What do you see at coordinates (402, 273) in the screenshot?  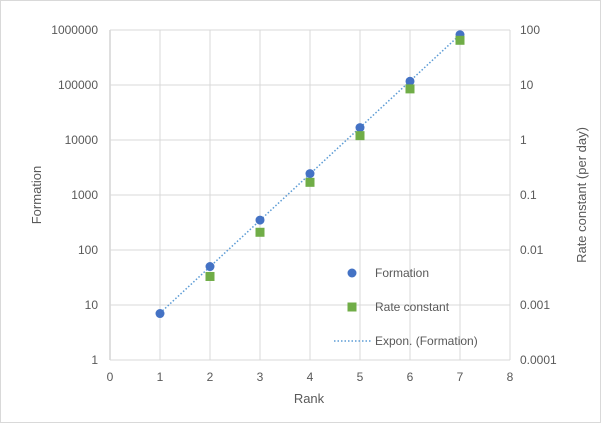 I see `legend-formation-label: Formation` at bounding box center [402, 273].